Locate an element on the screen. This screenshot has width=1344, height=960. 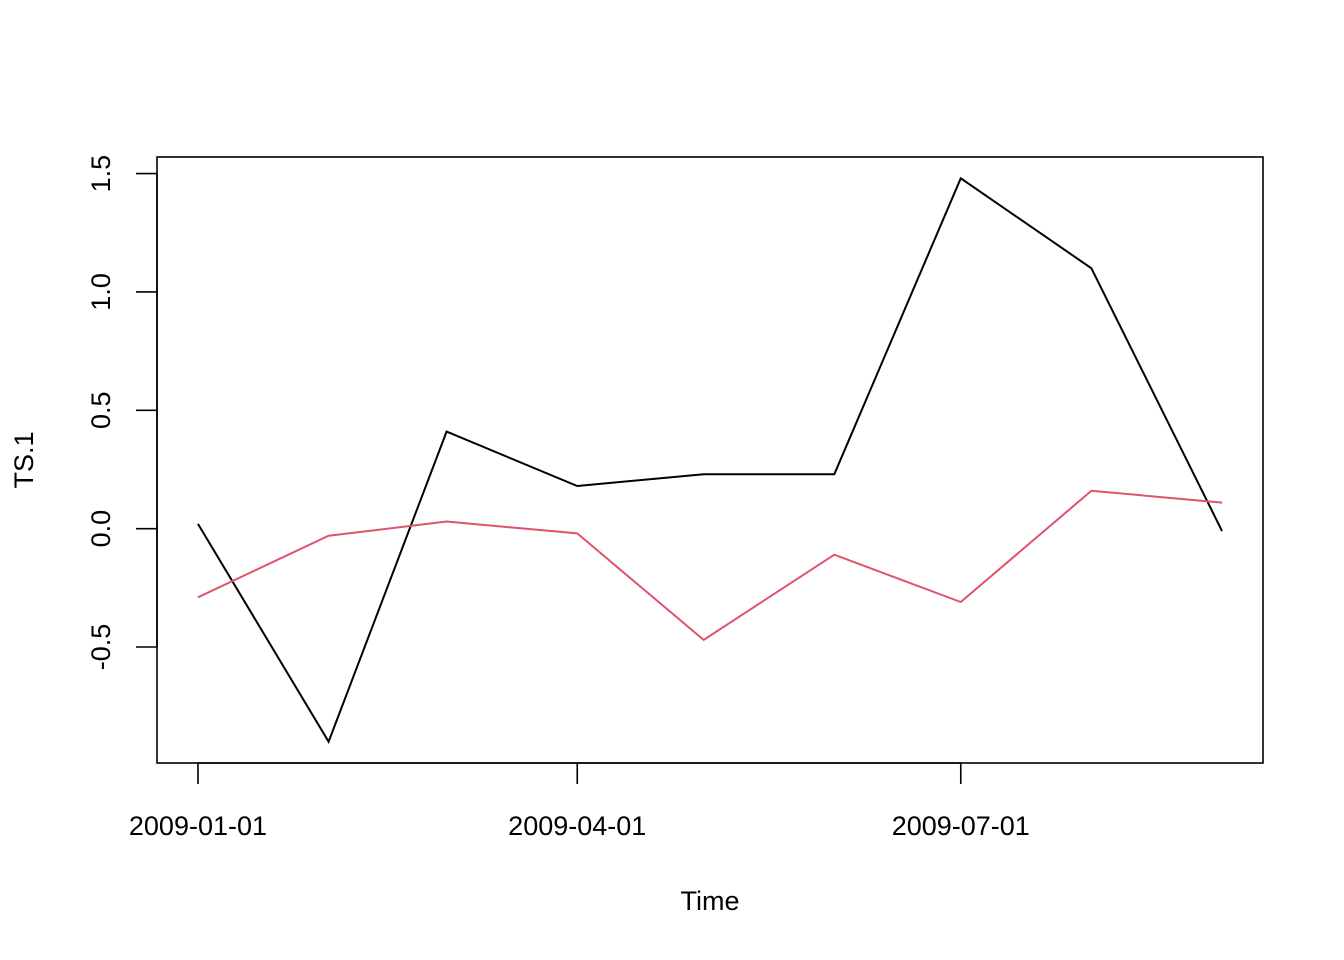
y-tick-label: 0.5 is located at coordinates (101, 411).